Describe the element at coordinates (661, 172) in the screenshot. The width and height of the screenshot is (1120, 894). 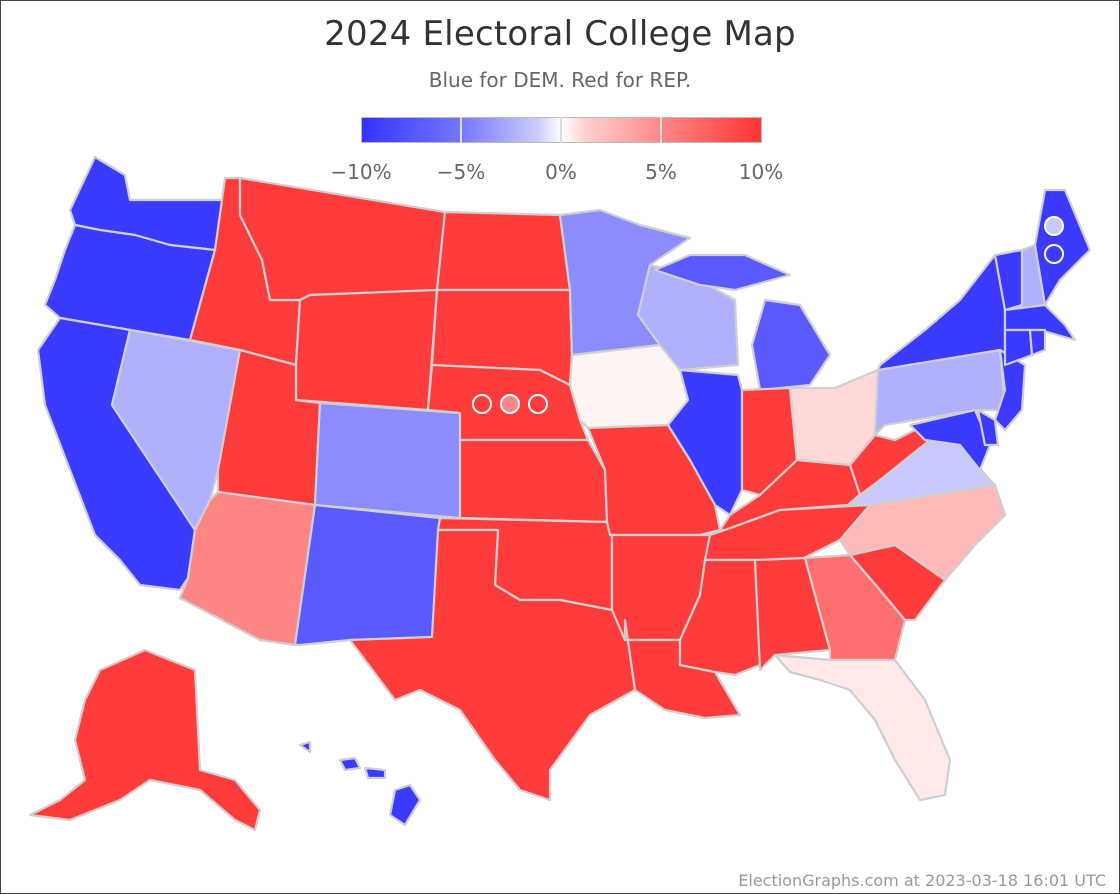
I see `scale-label-plus5: 5%` at that location.